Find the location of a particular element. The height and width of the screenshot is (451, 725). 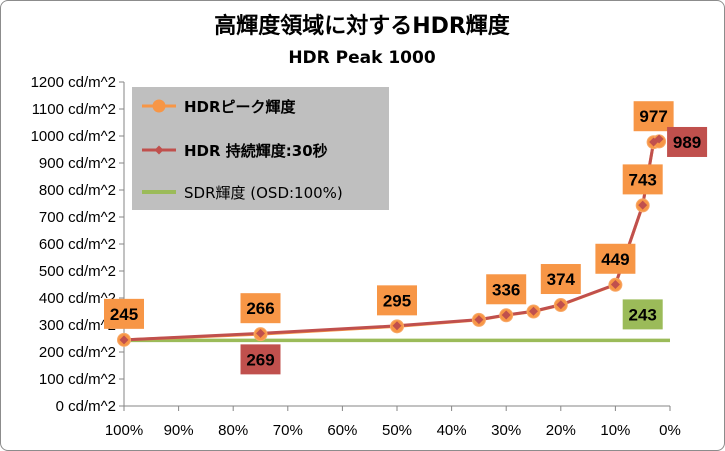

x-tick-label: 40% is located at coordinates (452, 430).